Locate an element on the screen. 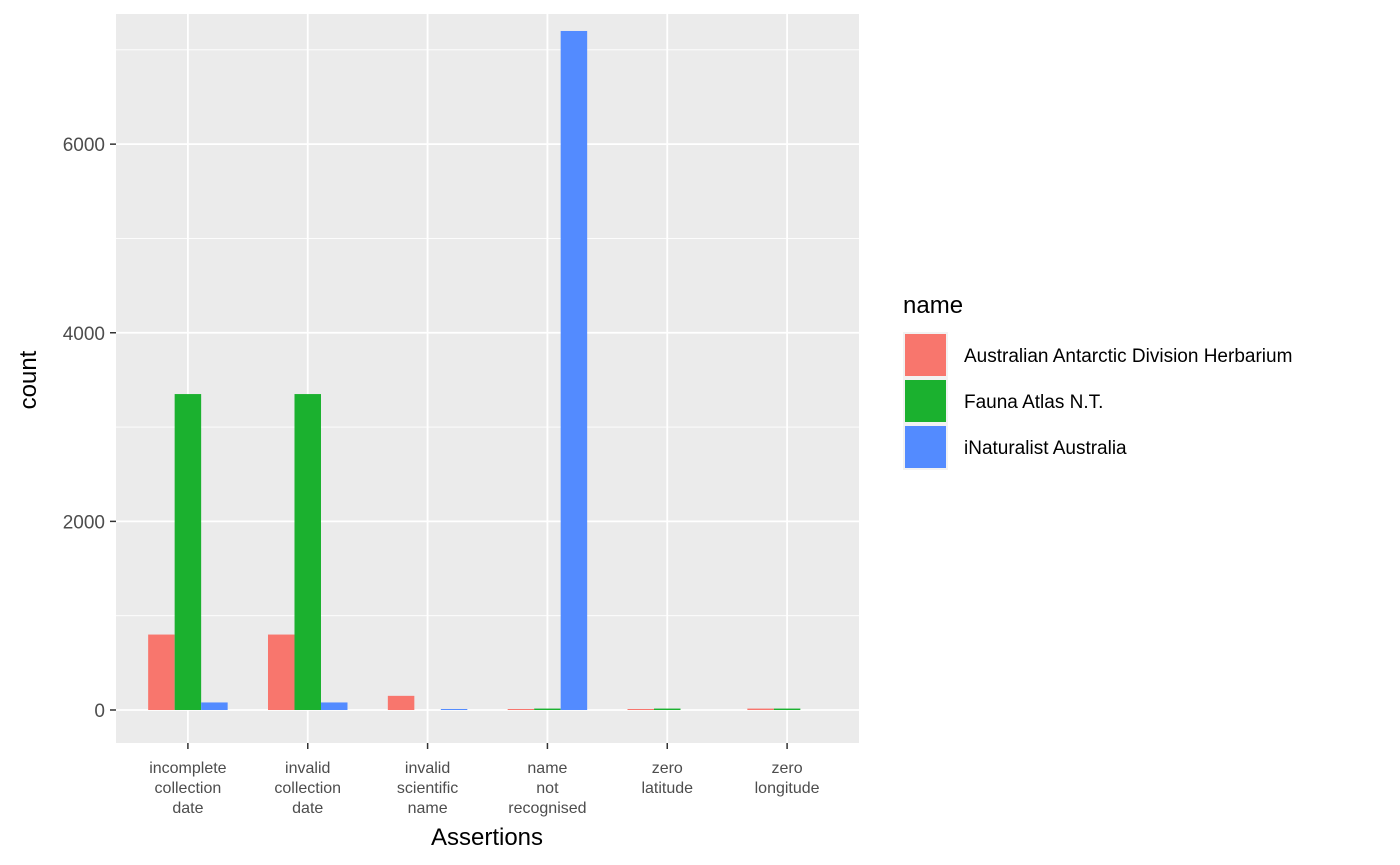  y-axis: 0 2000 4000 6000 is located at coordinates (89, 428).